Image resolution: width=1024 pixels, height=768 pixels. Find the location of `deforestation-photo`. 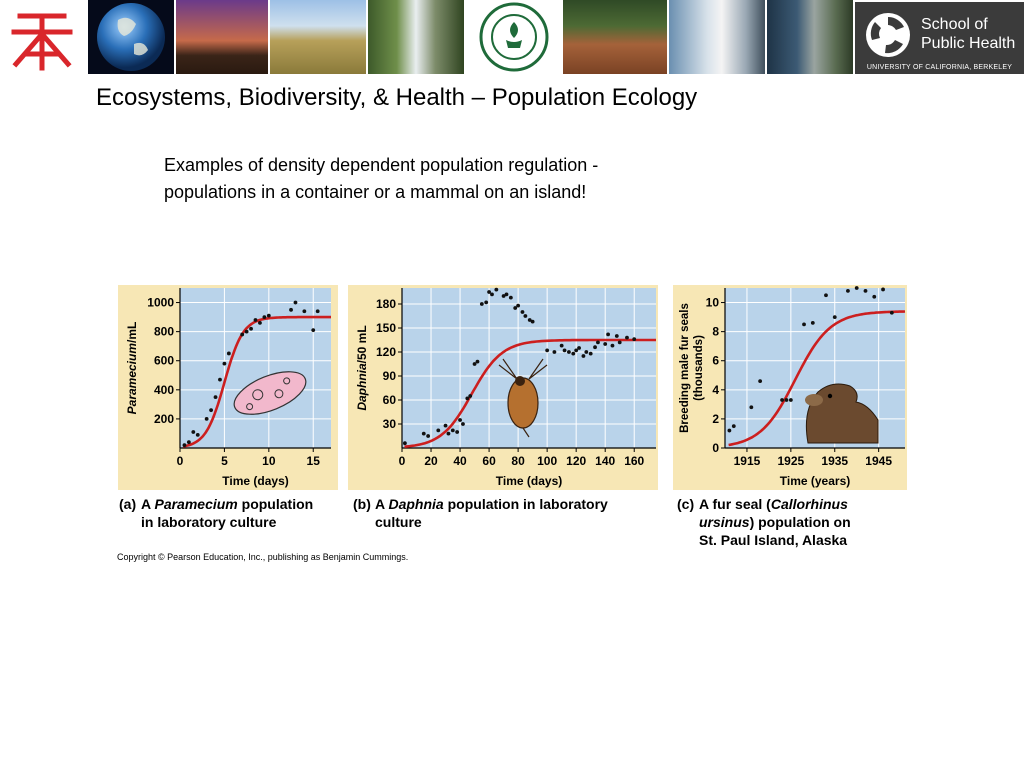

deforestation-photo is located at coordinates (615, 37).